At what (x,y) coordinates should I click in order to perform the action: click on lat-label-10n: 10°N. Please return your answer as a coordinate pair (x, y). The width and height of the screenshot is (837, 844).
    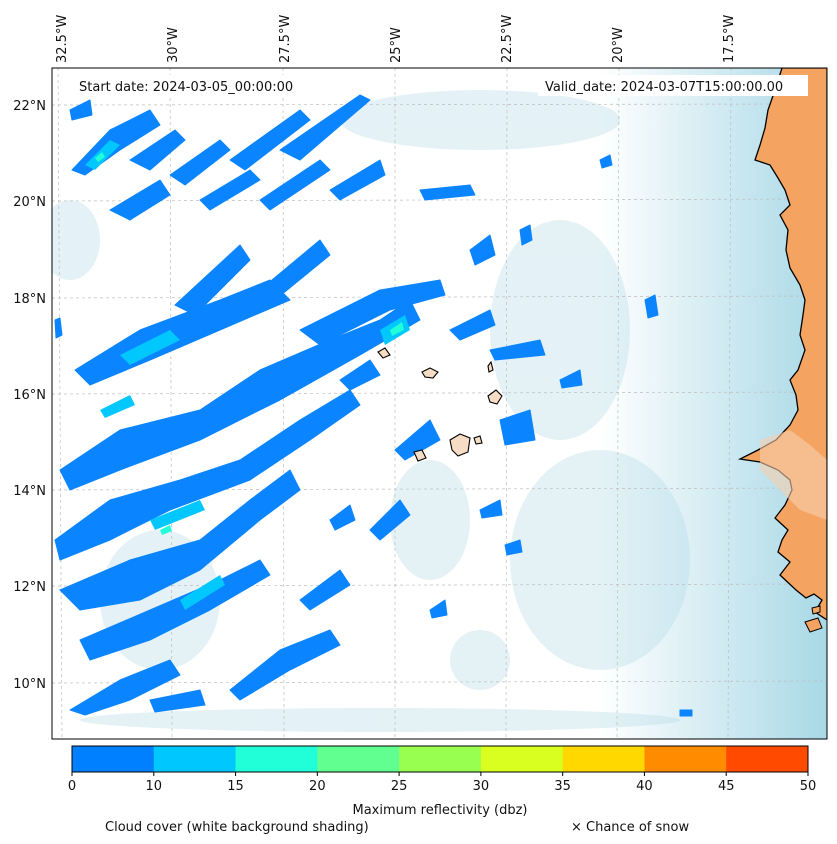
    Looking at the image, I should click on (29, 684).